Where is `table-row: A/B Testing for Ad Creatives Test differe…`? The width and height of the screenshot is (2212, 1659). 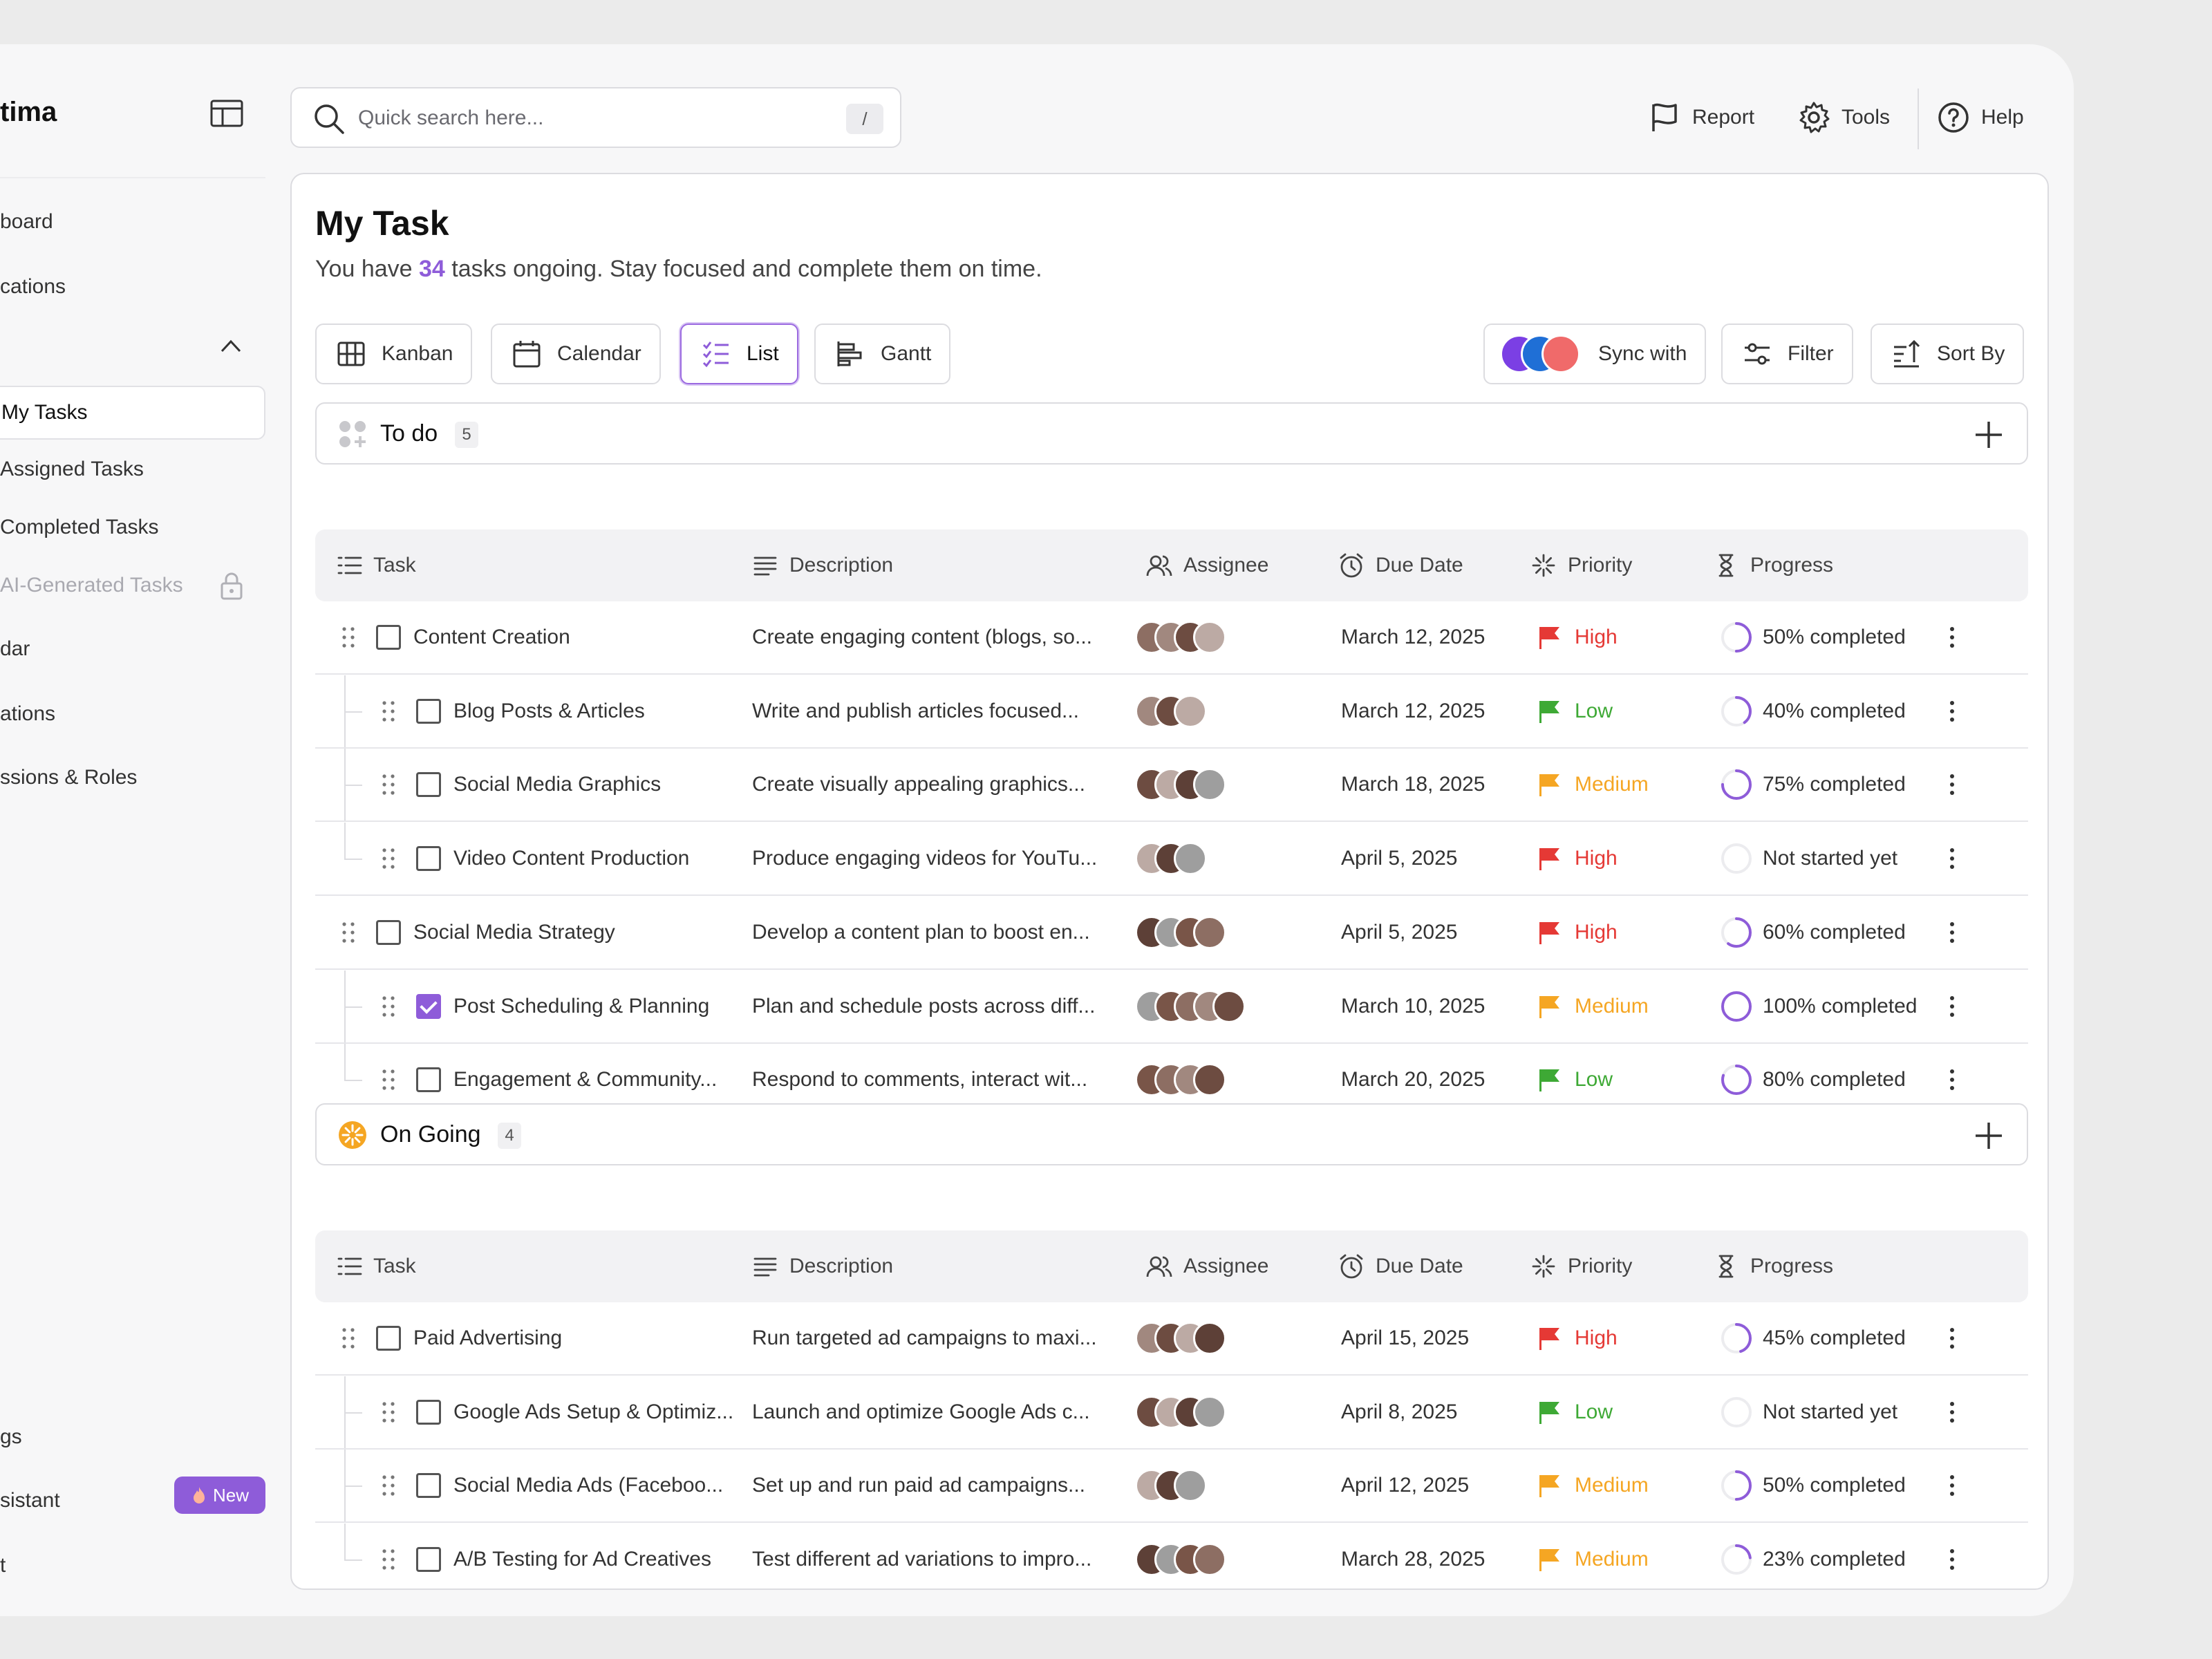
table-row: A/B Testing for Ad Creatives Test differe… is located at coordinates (1171, 1556).